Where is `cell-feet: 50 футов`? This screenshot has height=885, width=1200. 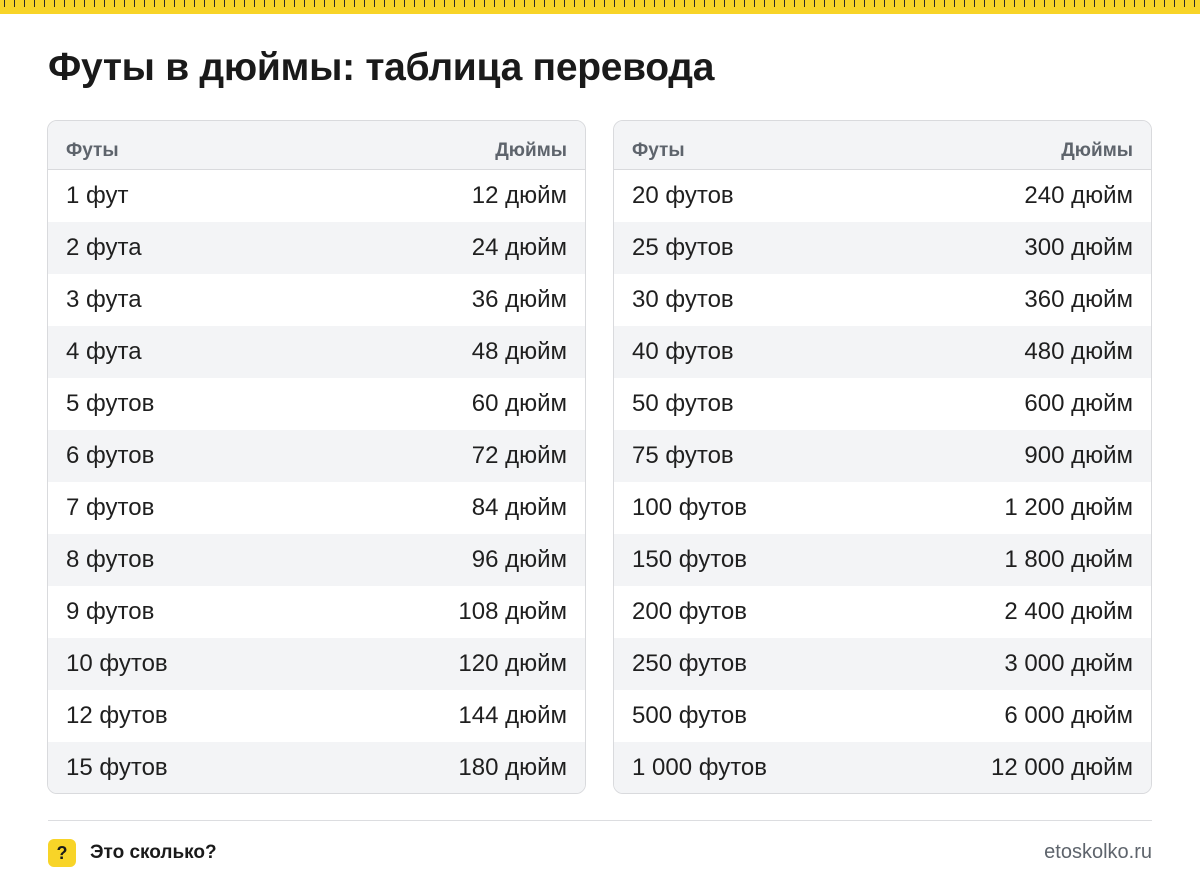 cell-feet: 50 футов is located at coordinates (683, 403).